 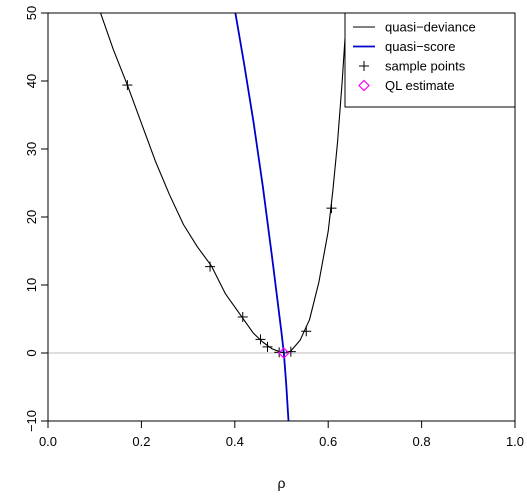 I want to click on x-tick-label: 0.4, so click(x=235, y=441).